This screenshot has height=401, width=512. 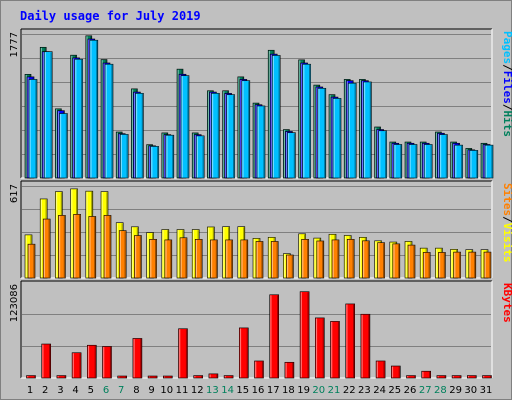 What do you see at coordinates (394, 390) in the screenshot?
I see `day-label-25: 25` at bounding box center [394, 390].